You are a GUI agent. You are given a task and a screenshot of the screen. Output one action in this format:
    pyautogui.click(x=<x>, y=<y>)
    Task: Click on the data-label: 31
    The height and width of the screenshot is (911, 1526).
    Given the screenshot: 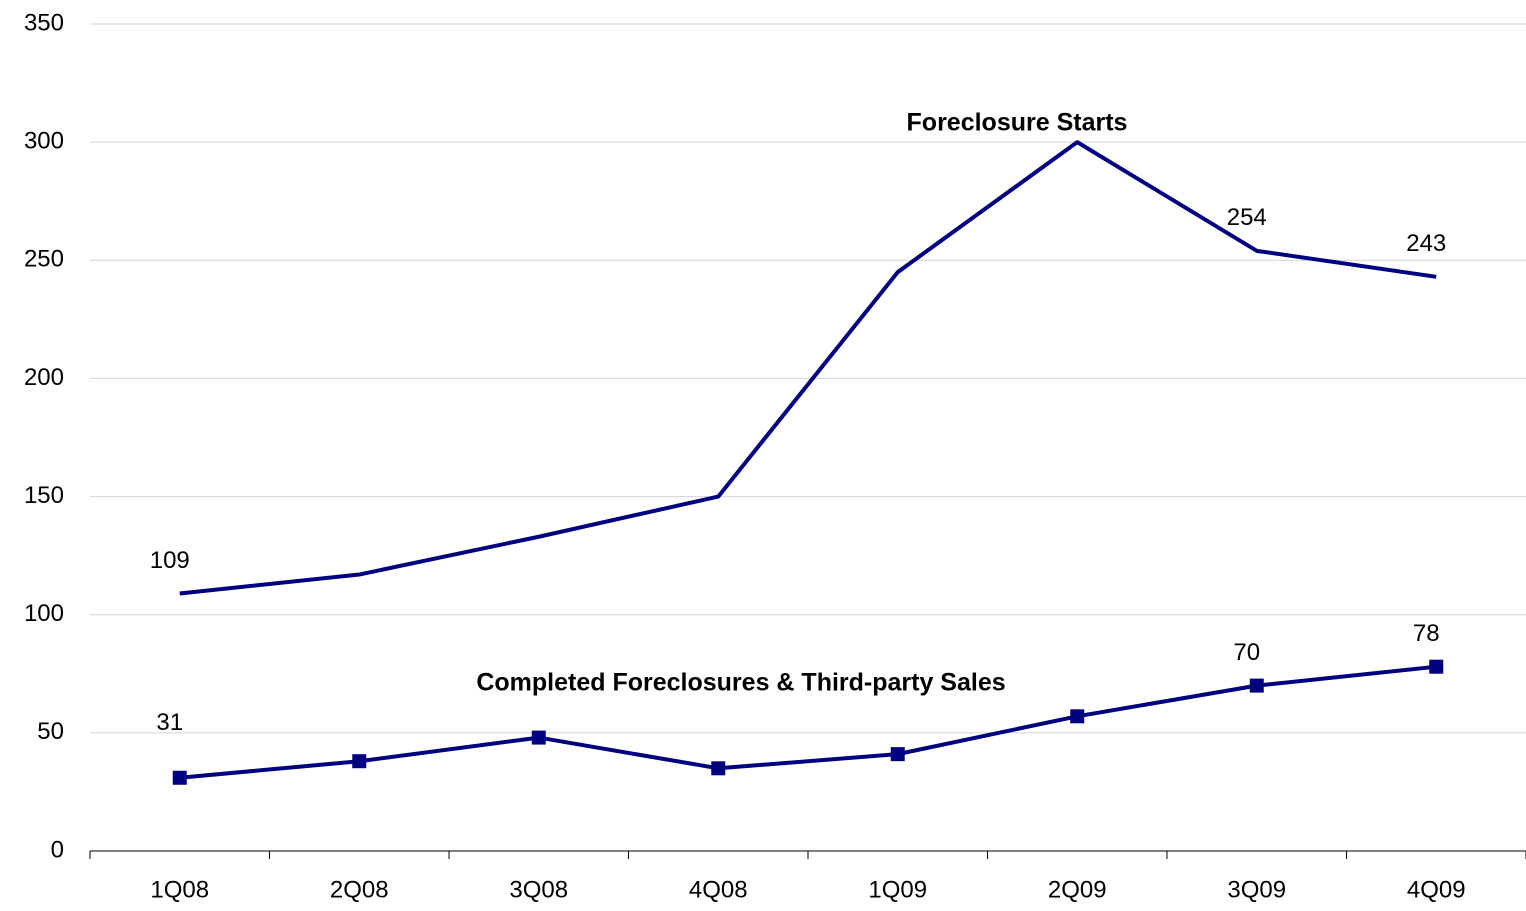 What is the action you would take?
    pyautogui.click(x=169, y=722)
    